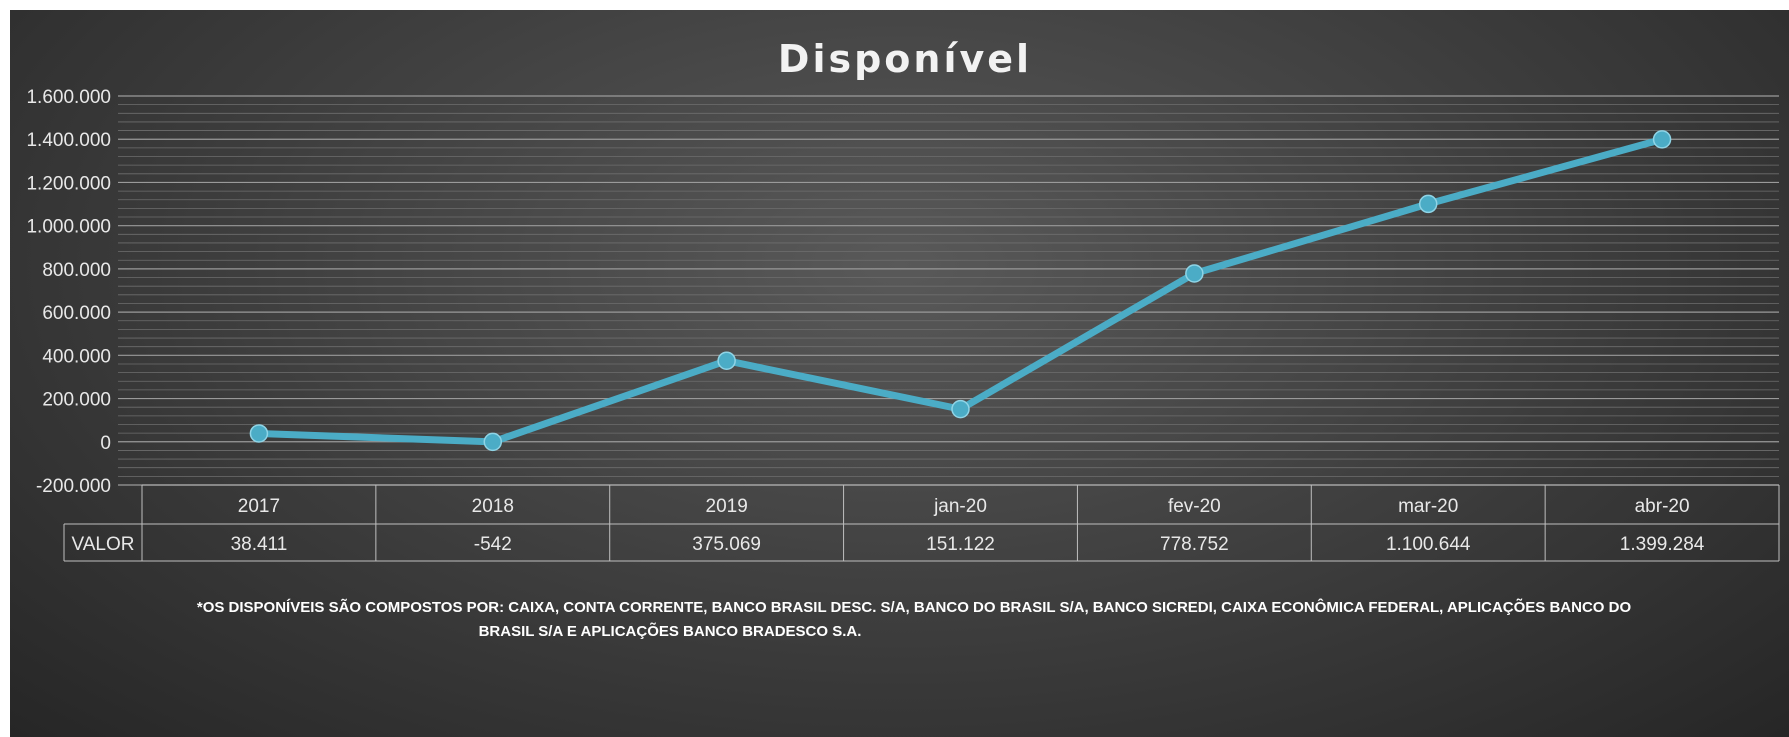 This screenshot has width=1789, height=737. What do you see at coordinates (73, 486) in the screenshot?
I see `y-tick-label: -200.000` at bounding box center [73, 486].